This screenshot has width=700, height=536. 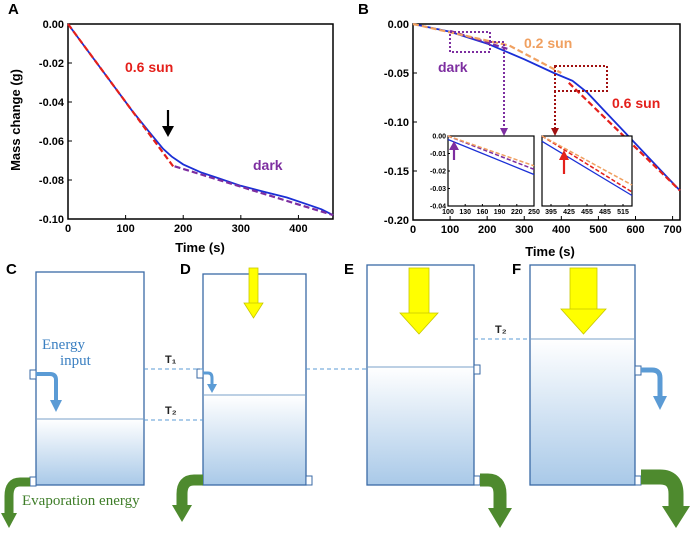 I want to click on energy-input-label-1: Energy, so click(x=64, y=345).